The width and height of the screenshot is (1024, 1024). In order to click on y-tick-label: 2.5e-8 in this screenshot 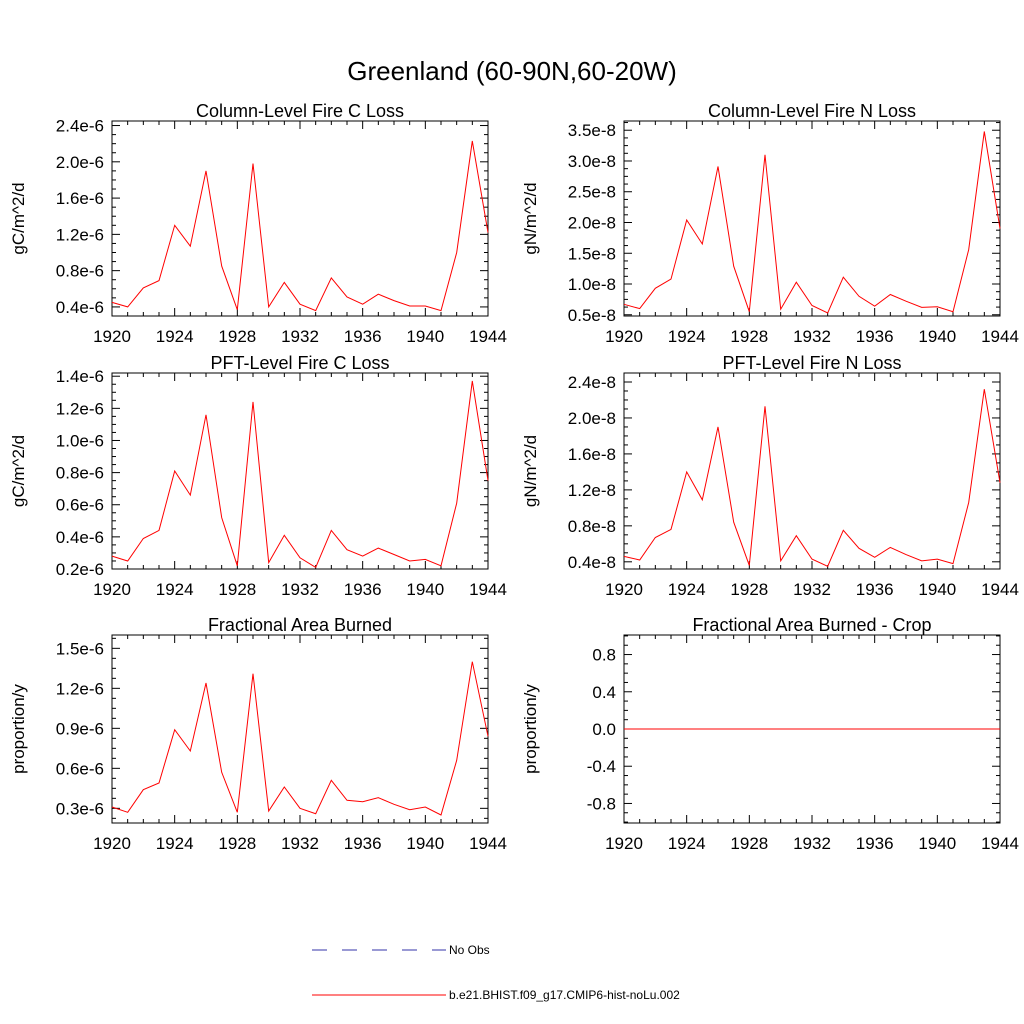, I will do `click(592, 192)`.